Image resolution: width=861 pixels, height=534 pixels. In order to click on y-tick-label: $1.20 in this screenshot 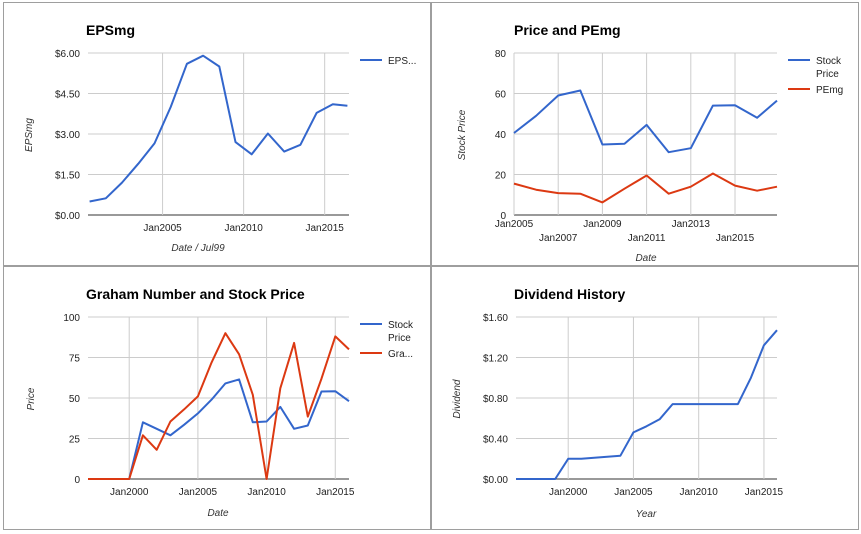, I will do `click(495, 359)`.